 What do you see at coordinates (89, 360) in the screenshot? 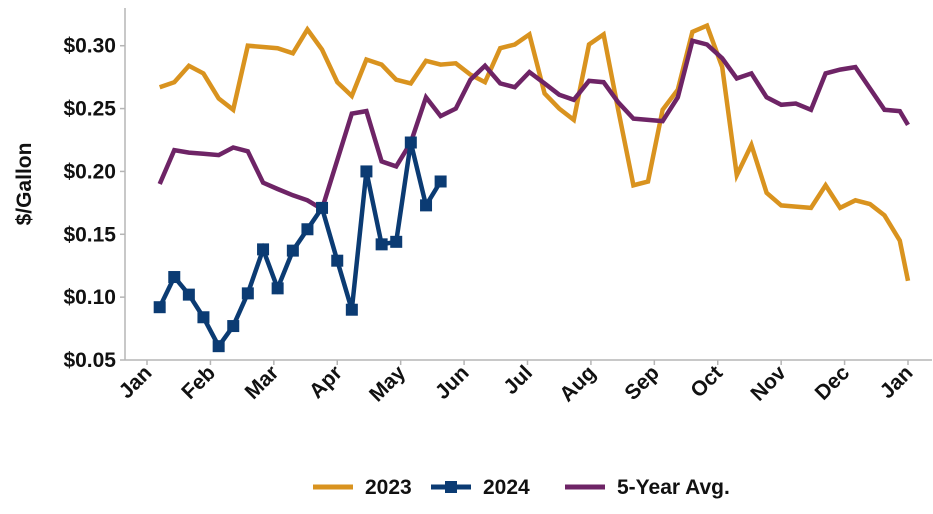
I see `y-tick-label: $0.05` at bounding box center [89, 360].